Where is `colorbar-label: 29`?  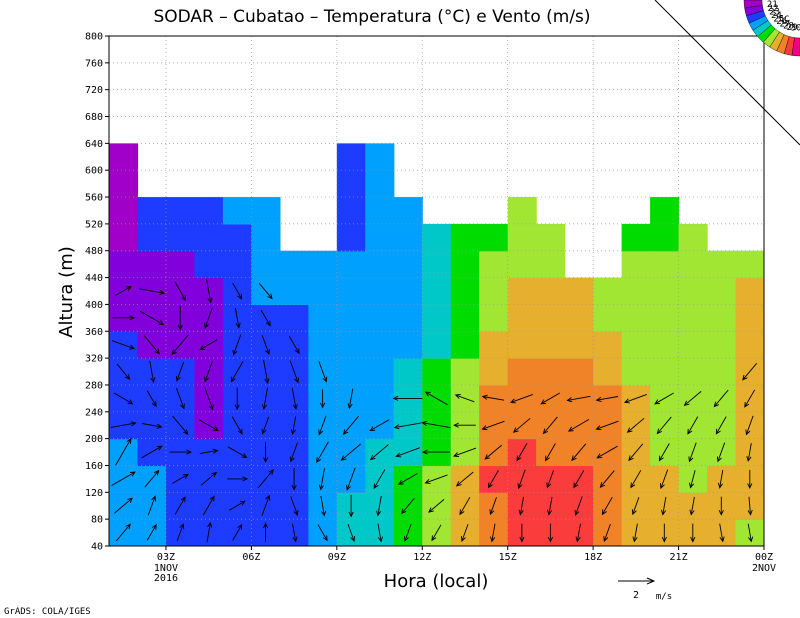
colorbar-label: 29 is located at coordinates (792, 28).